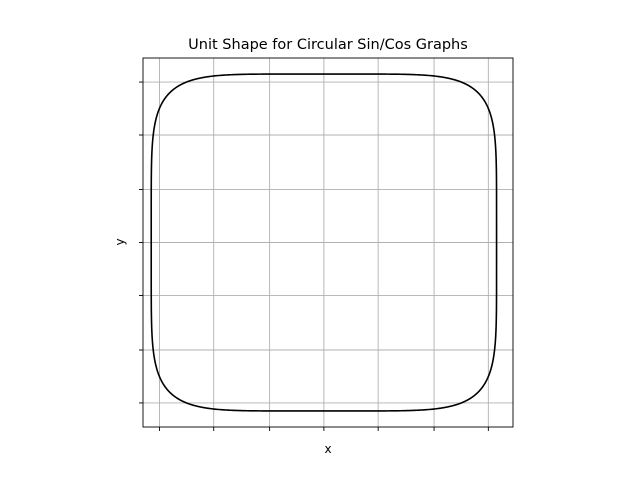 The width and height of the screenshot is (640, 480). What do you see at coordinates (327, 449) in the screenshot?
I see `x-axis-label: x` at bounding box center [327, 449].